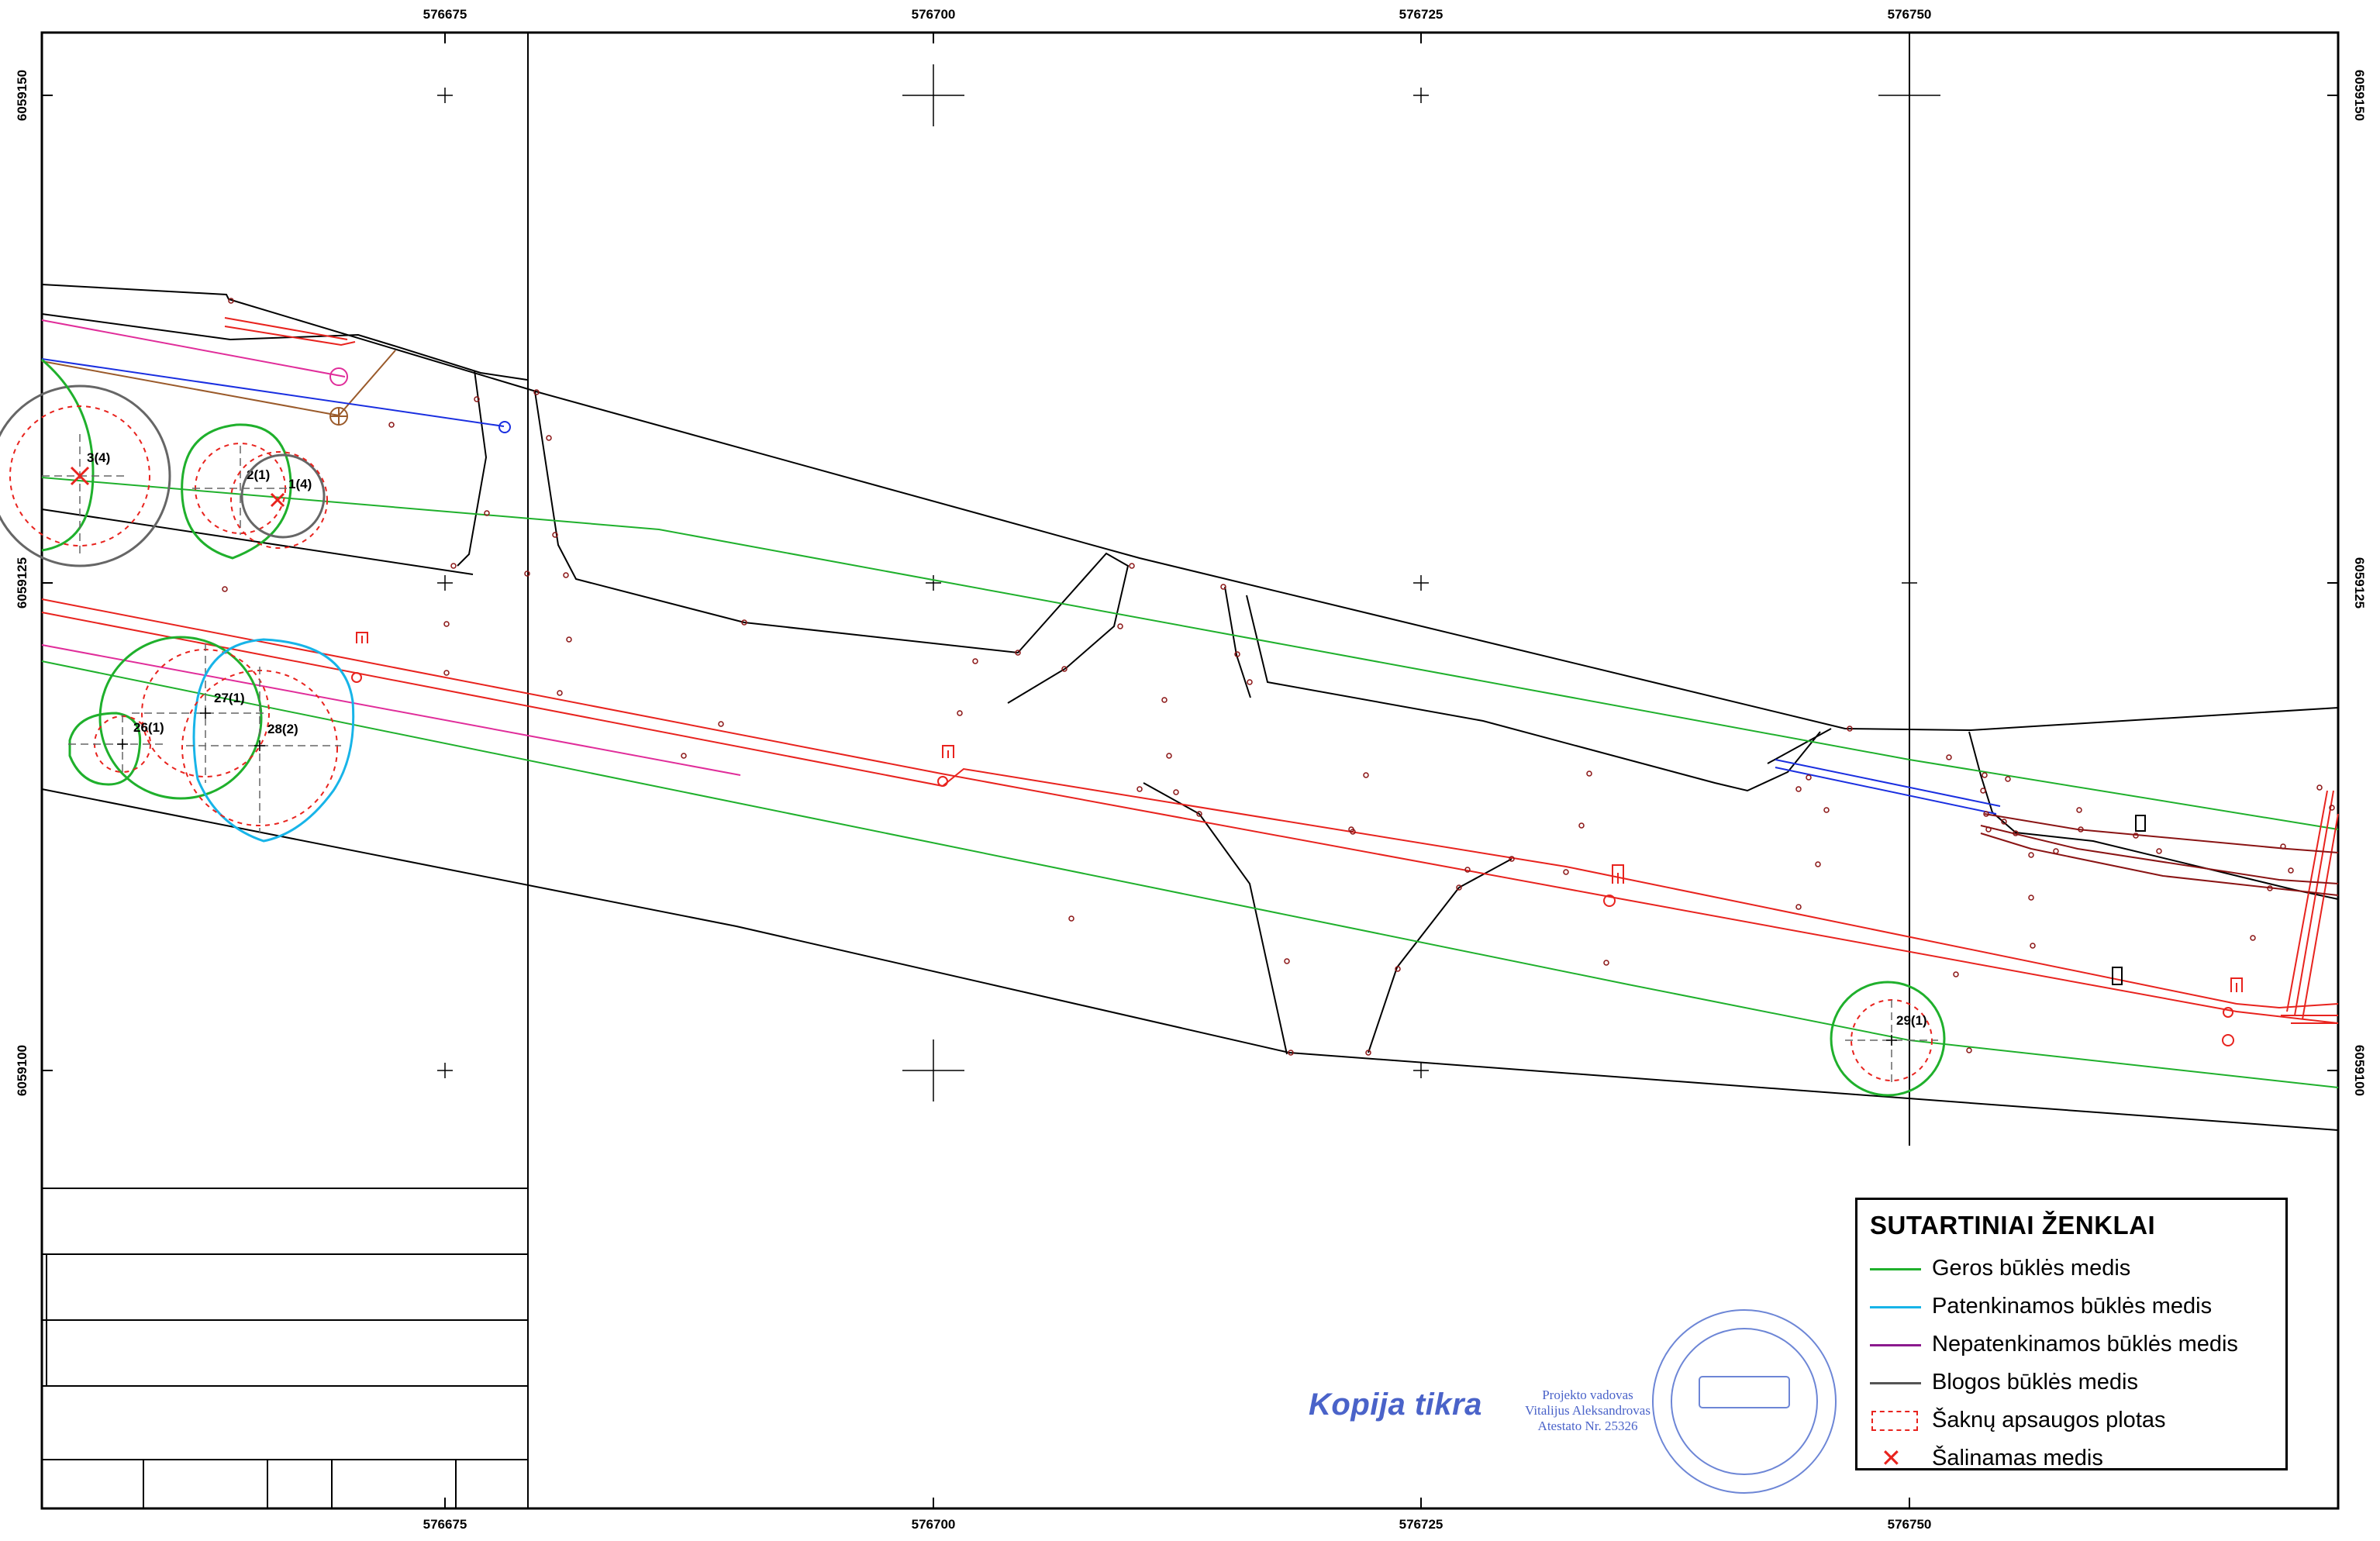 This screenshot has width=2380, height=1541. I want to click on y-label-right-1: 6059150, so click(2359, 95).